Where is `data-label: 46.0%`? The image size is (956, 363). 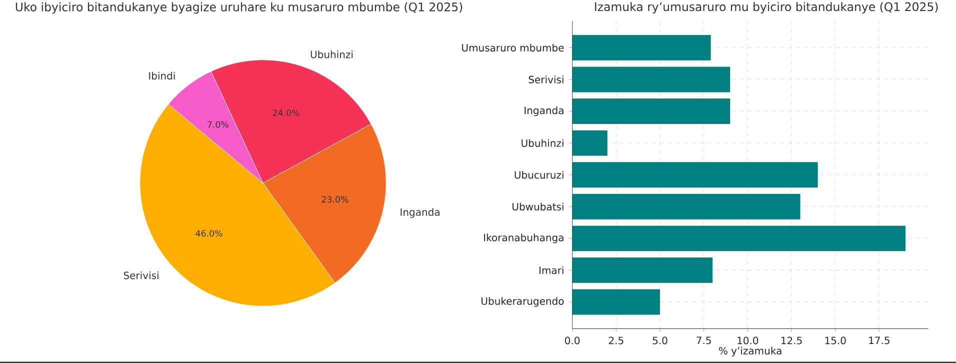 data-label: 46.0% is located at coordinates (209, 233).